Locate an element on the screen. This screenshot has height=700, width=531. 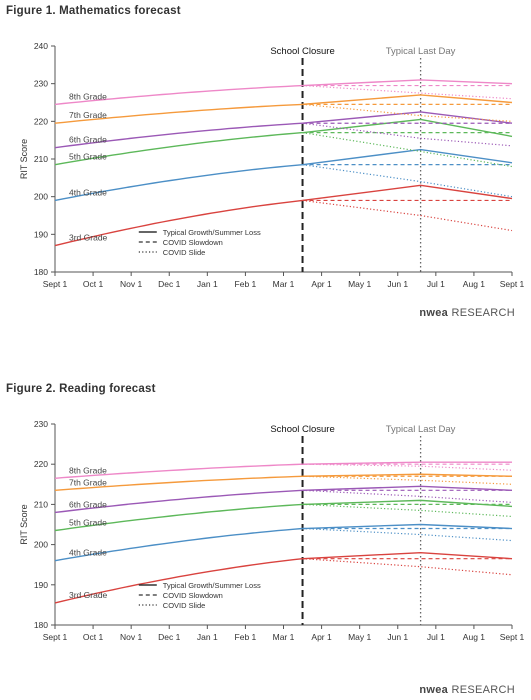
grade-label: 5th Grade is located at coordinates (88, 157).